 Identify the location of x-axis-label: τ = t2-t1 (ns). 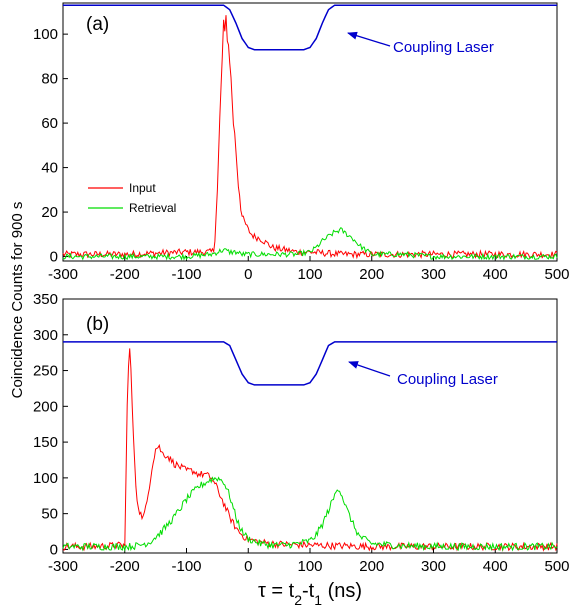
(310, 594).